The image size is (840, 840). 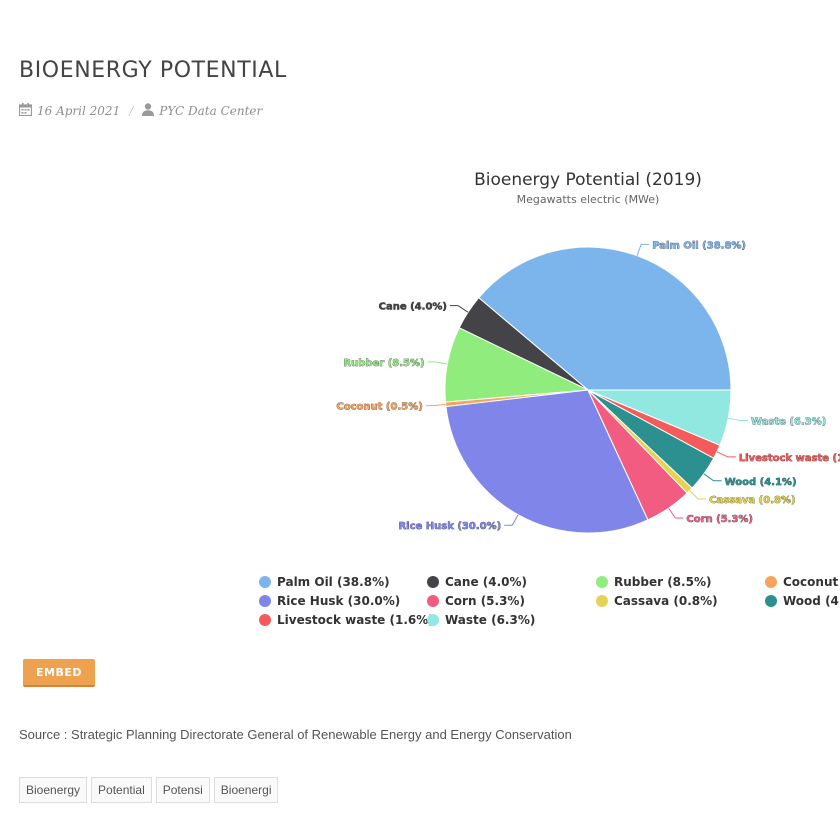 I want to click on tag-item: Bioenergy, so click(x=53, y=790).